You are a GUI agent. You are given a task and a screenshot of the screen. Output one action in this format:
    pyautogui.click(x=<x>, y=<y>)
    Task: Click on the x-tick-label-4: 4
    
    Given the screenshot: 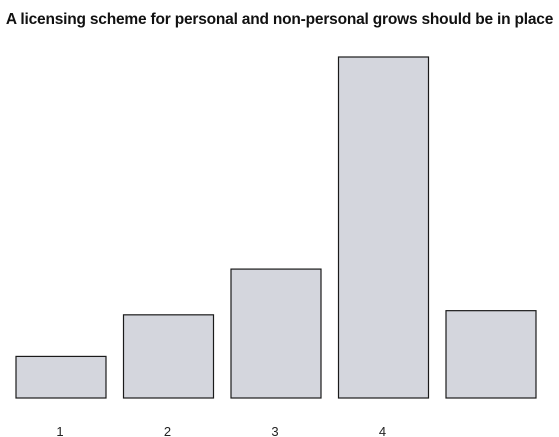 What is the action you would take?
    pyautogui.click(x=382, y=430)
    